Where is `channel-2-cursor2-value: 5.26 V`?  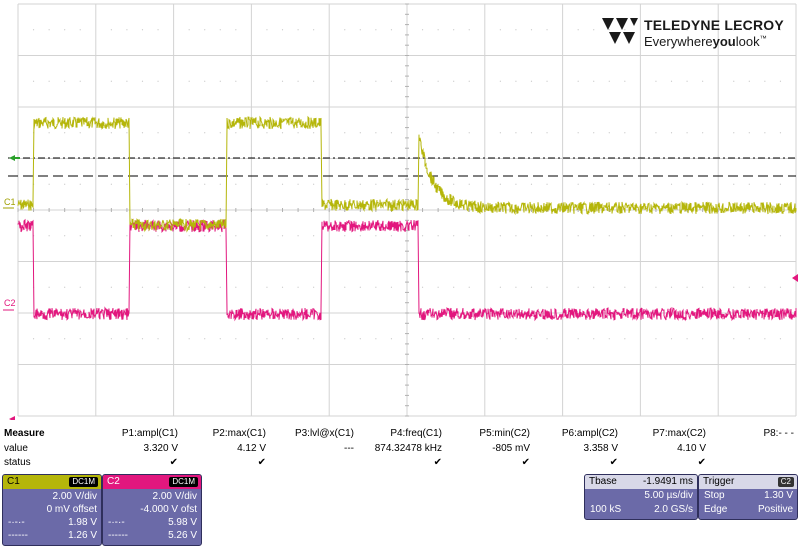 channel-2-cursor2-value: 5.26 V is located at coordinates (182, 535).